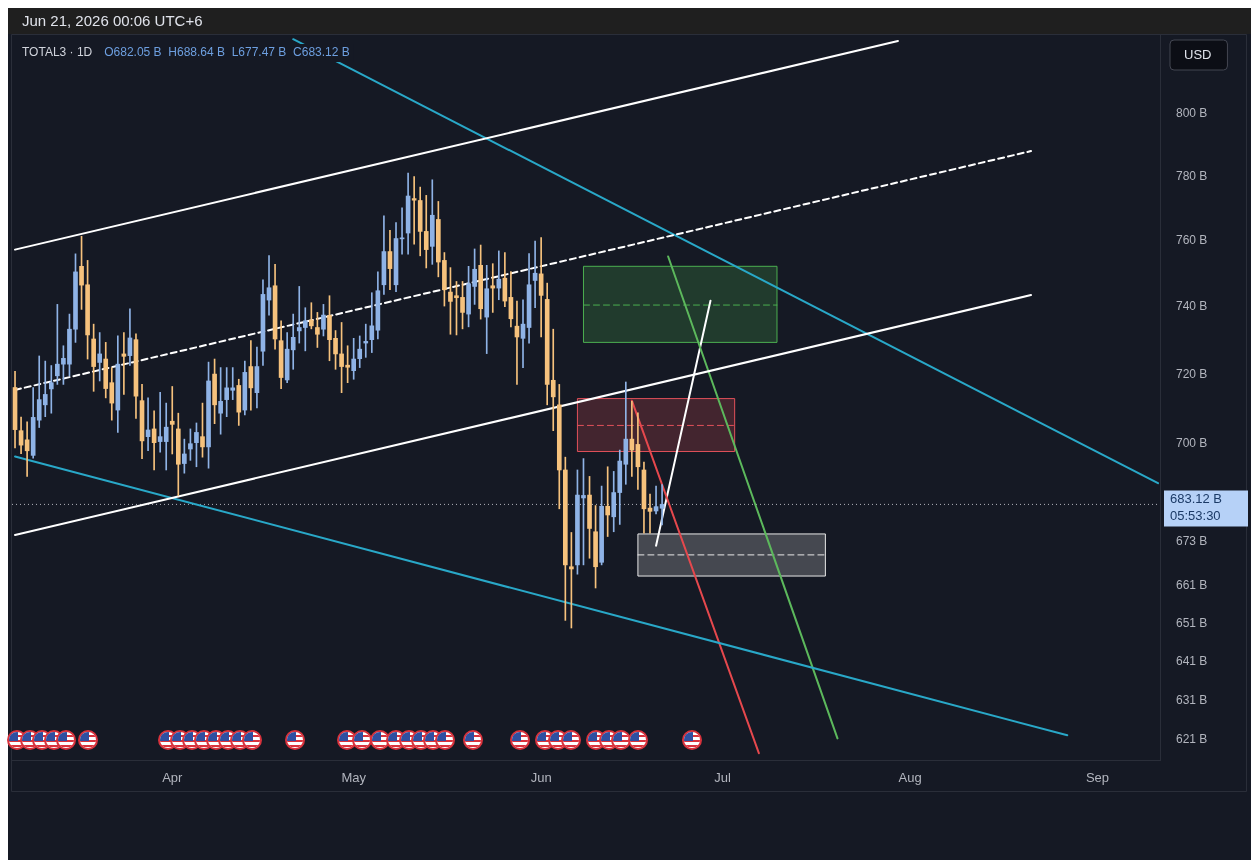 The image size is (1259, 868). I want to click on x-tick-label: Apr, so click(173, 778).